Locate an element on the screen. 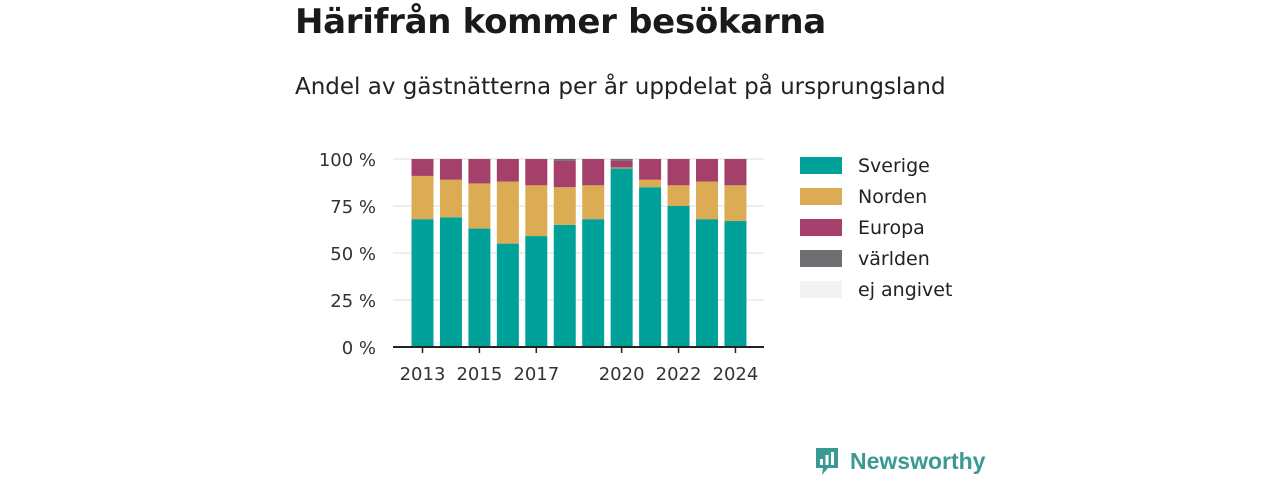 This screenshot has width=1280, height=480. x-tick-label: 2017 is located at coordinates (536, 374).